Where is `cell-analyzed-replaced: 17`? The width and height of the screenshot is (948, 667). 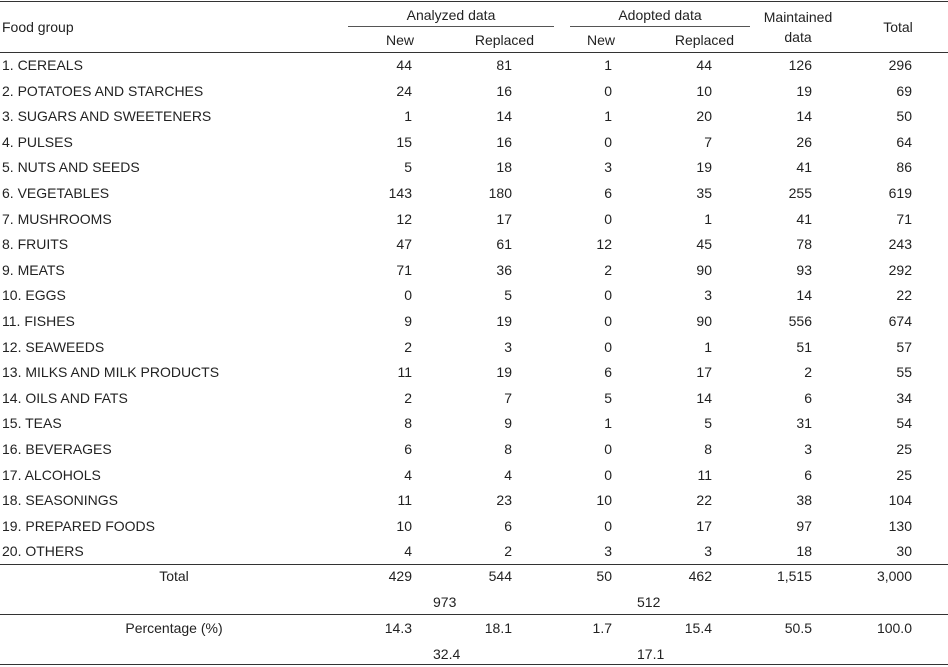
cell-analyzed-replaced: 17 is located at coordinates (504, 219).